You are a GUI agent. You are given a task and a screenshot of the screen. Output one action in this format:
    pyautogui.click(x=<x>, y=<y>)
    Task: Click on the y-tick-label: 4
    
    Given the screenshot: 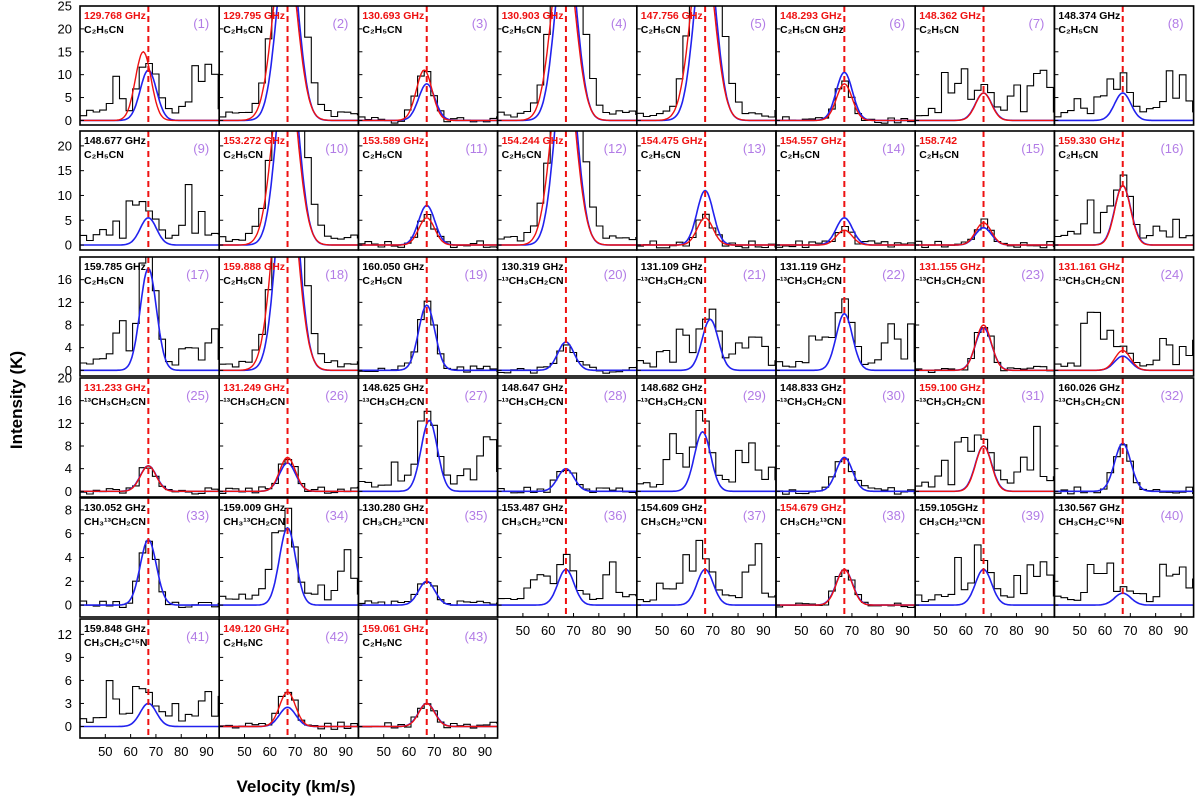 What is the action you would take?
    pyautogui.click(x=68, y=347)
    